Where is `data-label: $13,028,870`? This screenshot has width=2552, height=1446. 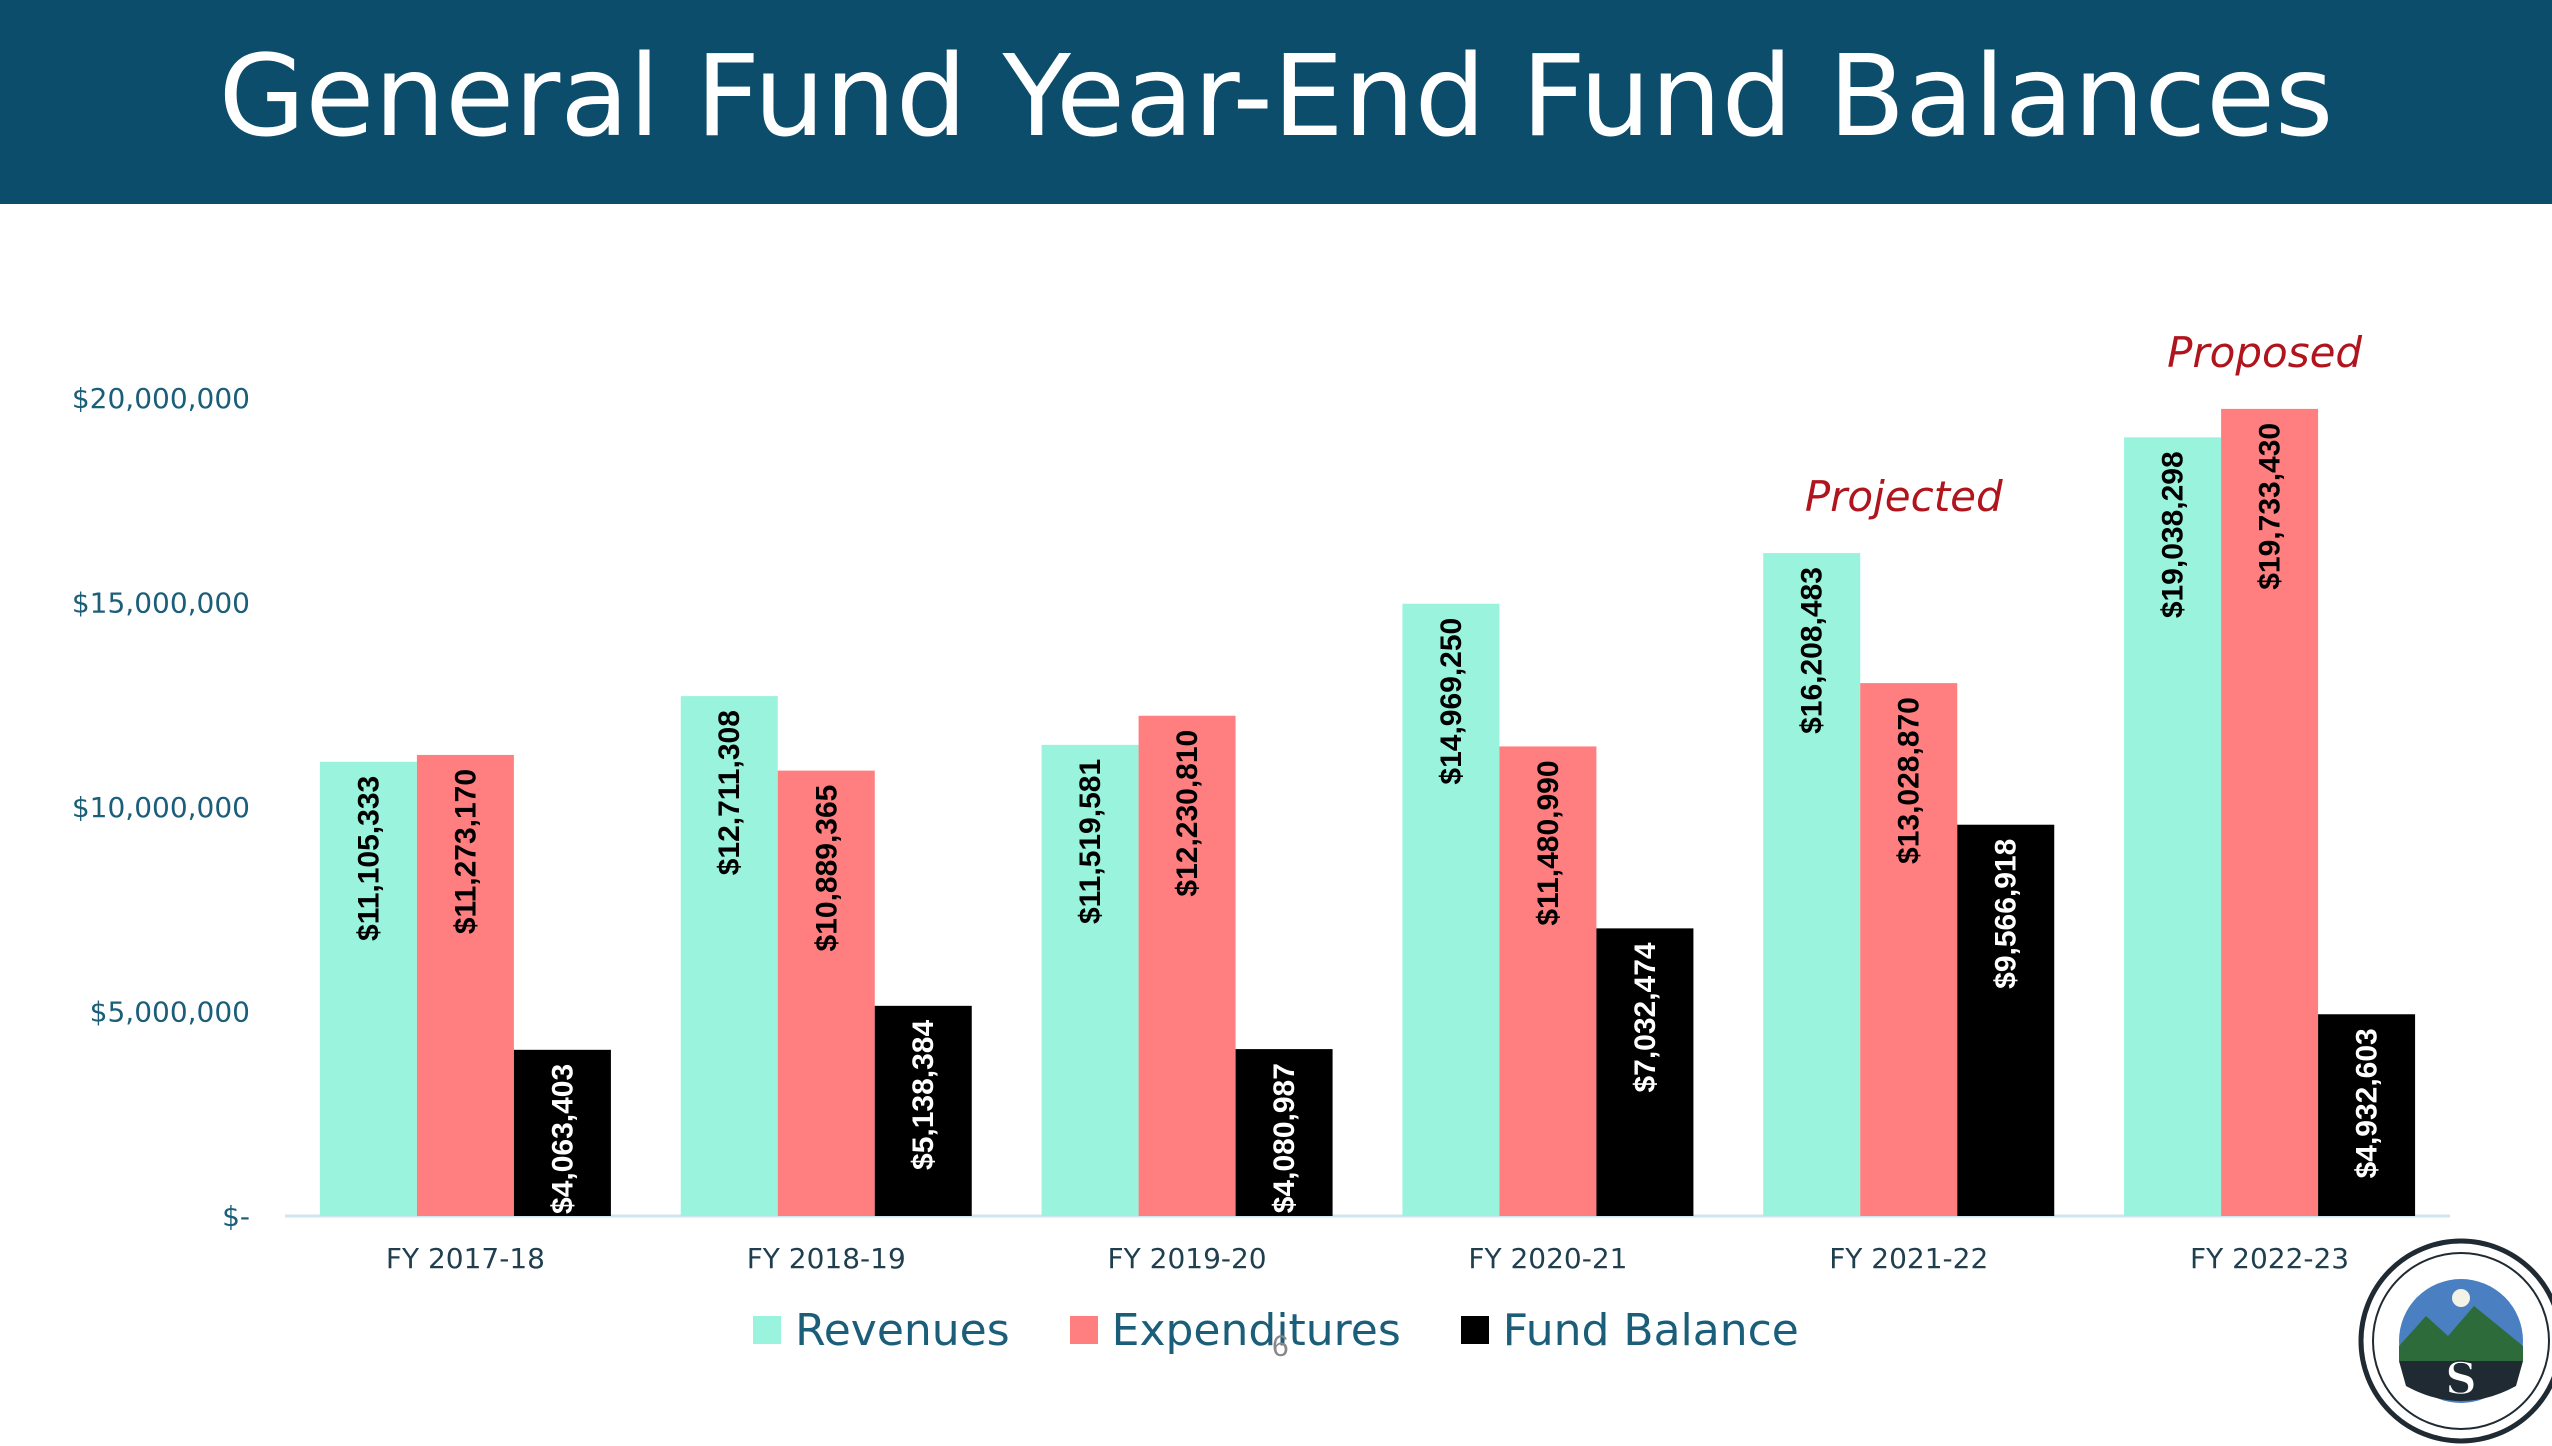
data-label: $13,028,870 is located at coordinates (1909, 780).